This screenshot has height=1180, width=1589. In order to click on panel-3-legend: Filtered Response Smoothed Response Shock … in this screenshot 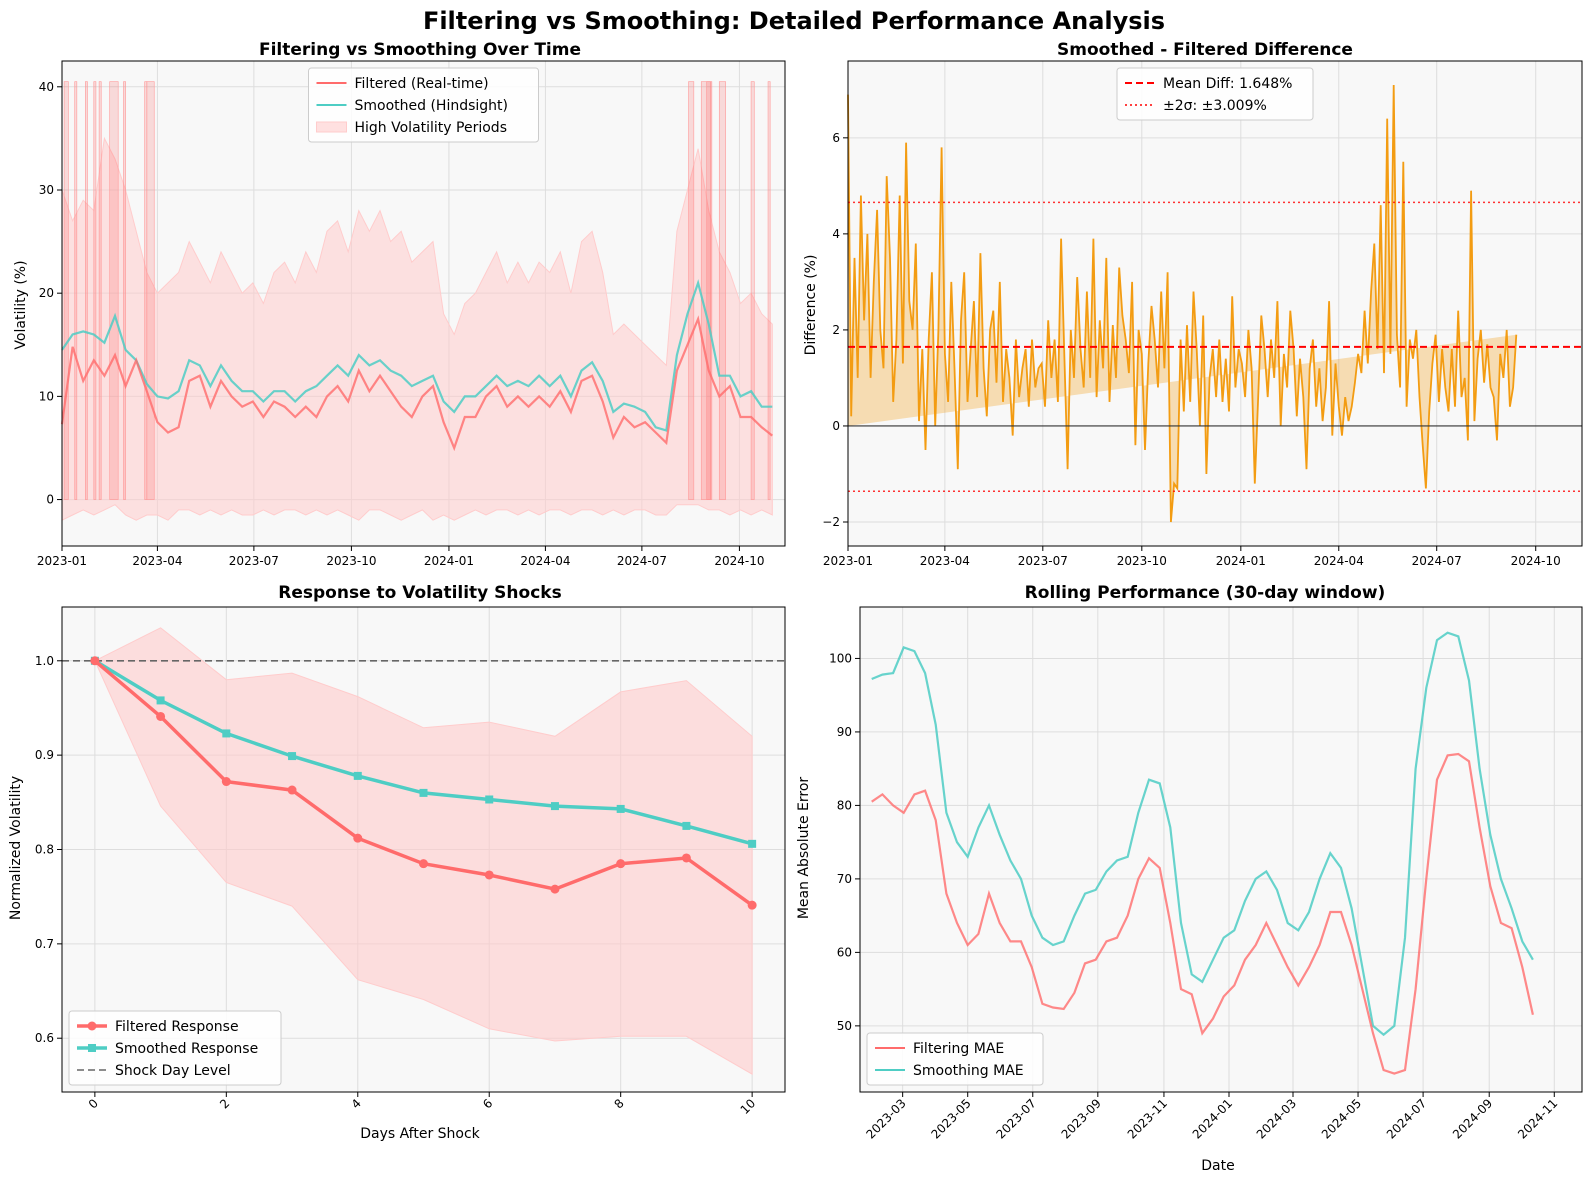, I will do `click(175, 1048)`.